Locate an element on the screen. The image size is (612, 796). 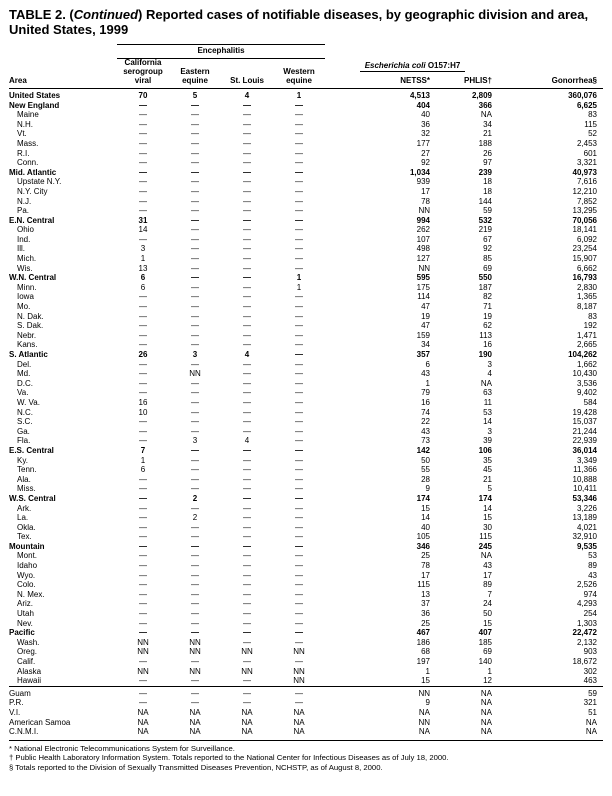
area-cell: Pacific is located at coordinates (22, 633).